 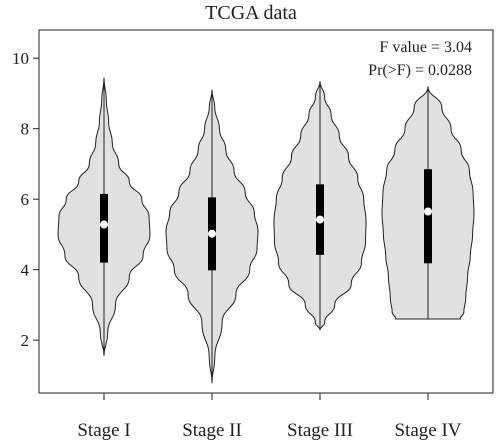 What do you see at coordinates (427, 430) in the screenshot?
I see `x-tick-label-stage-iv: Stage IV` at bounding box center [427, 430].